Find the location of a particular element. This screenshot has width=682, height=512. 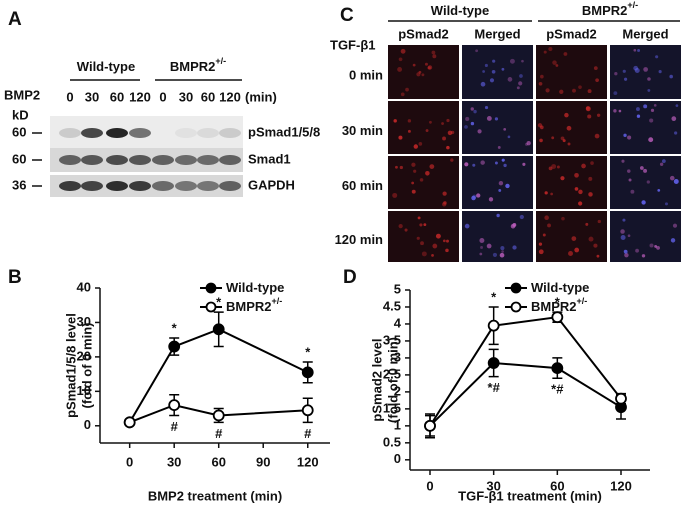

row-label: 30 min is located at coordinates (362, 130).